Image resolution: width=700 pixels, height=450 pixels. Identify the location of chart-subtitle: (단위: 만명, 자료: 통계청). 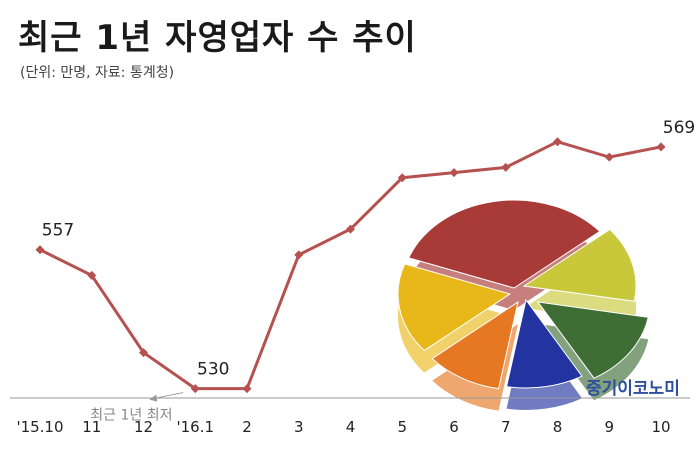
(97, 73).